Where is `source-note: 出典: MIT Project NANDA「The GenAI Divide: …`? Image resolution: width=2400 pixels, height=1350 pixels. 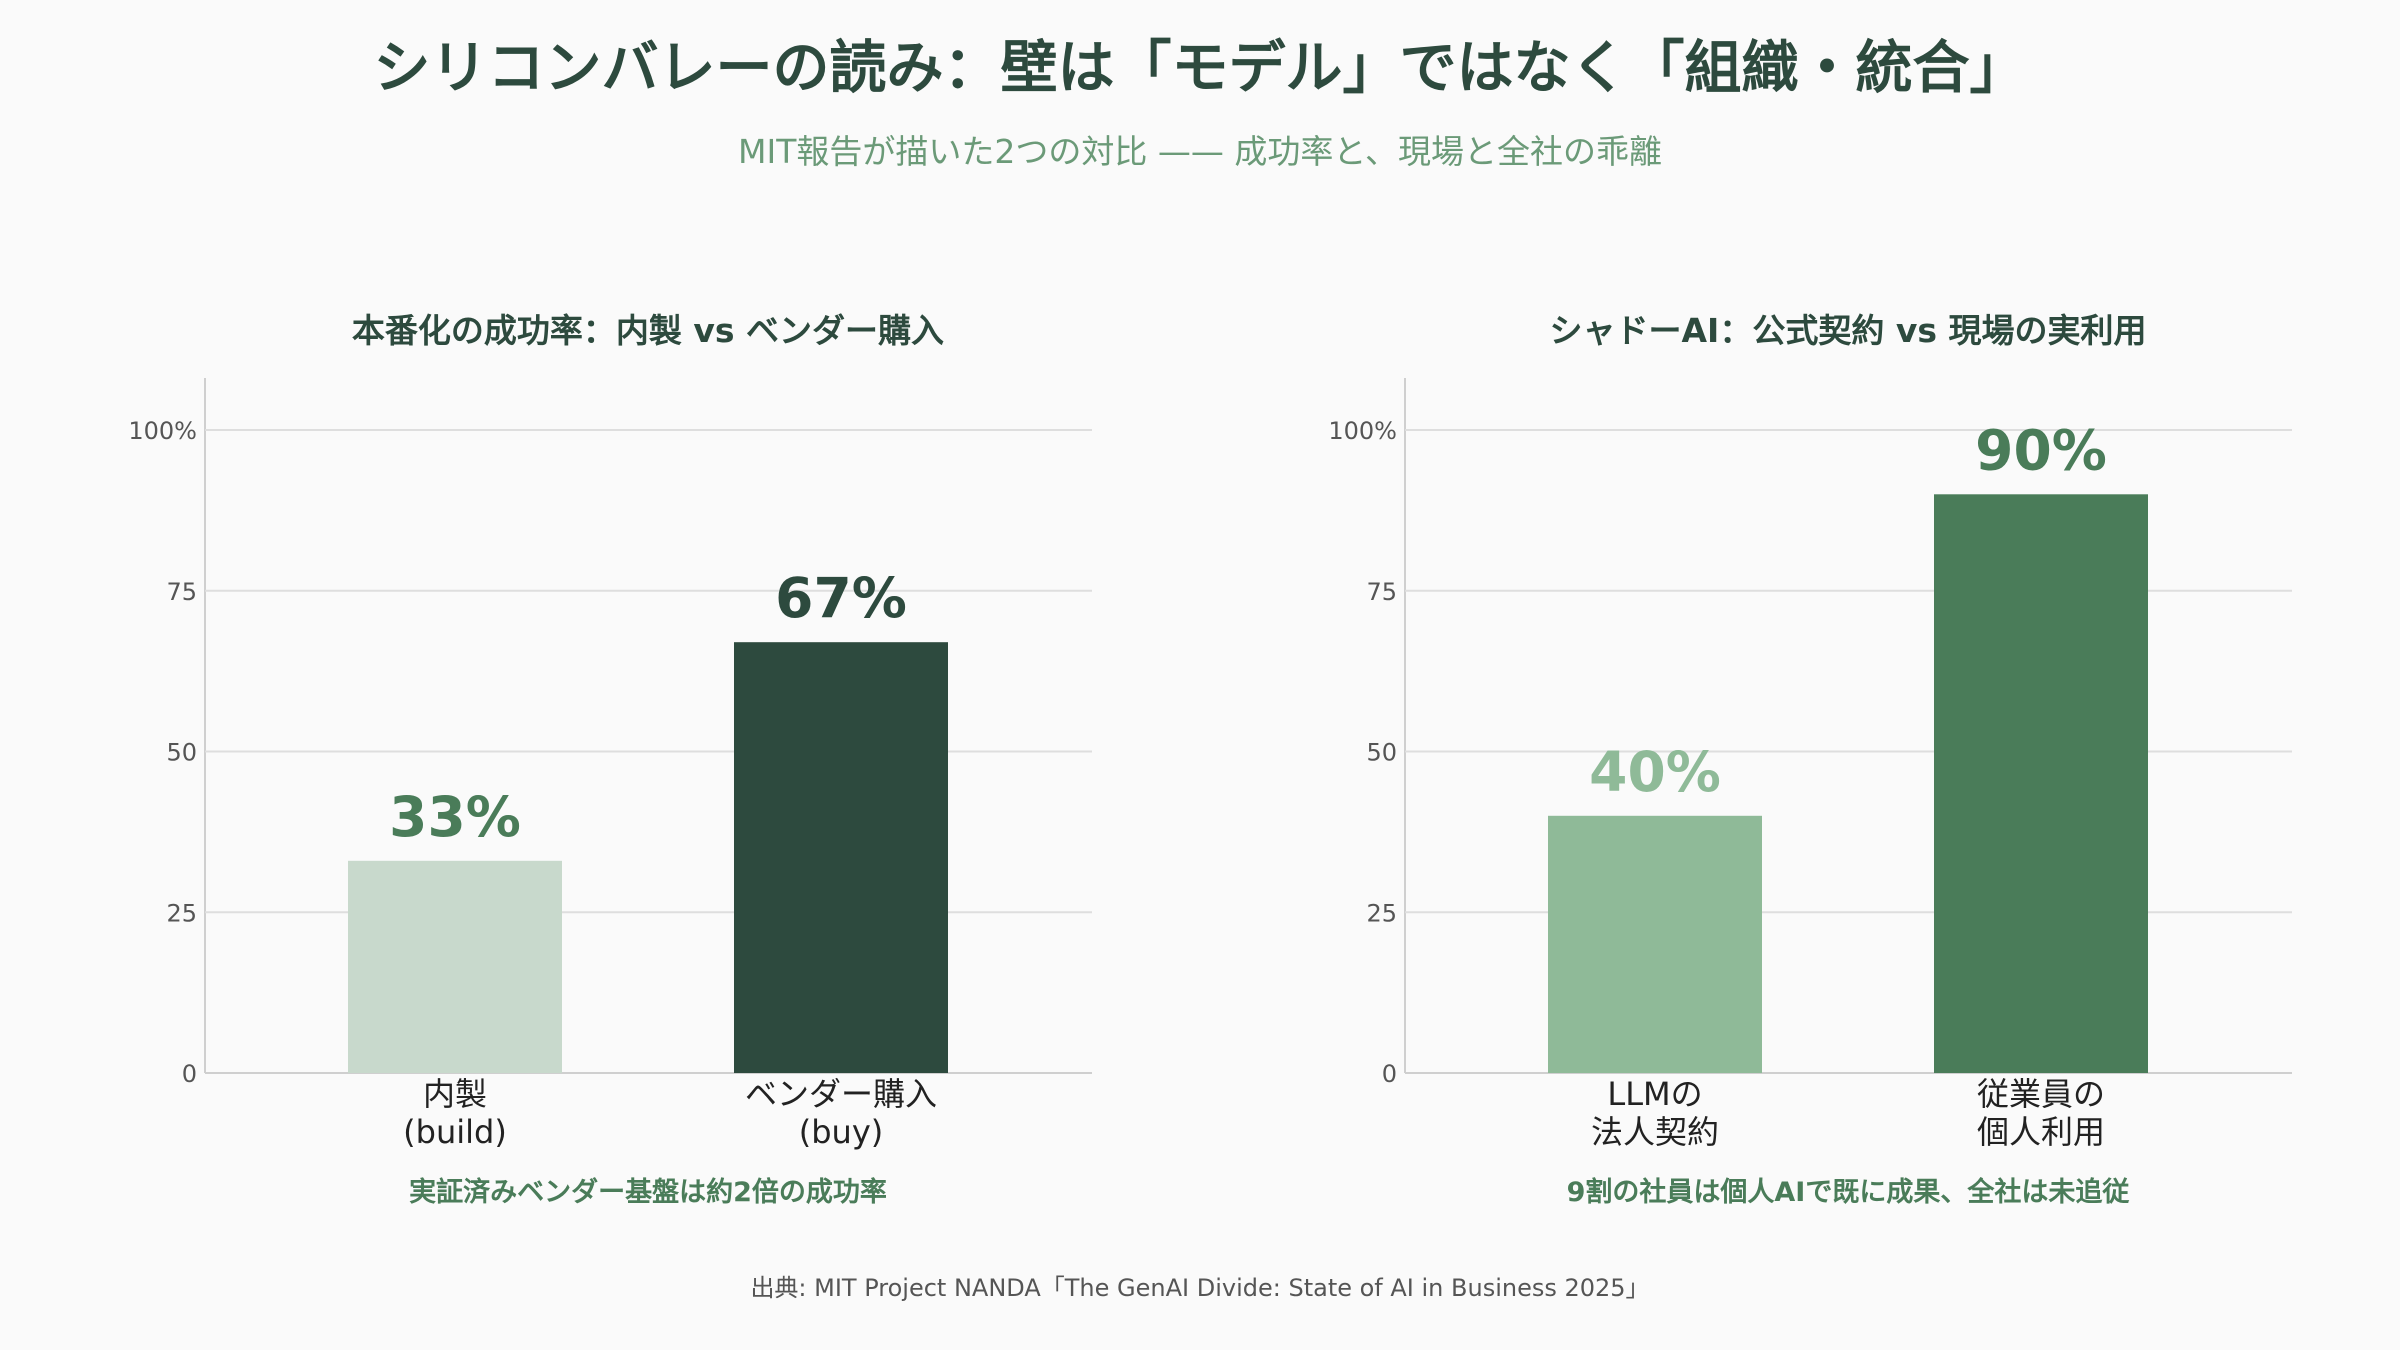
source-note: 出典: MIT Project NANDA「The GenAI Divide: … is located at coordinates (1199, 1288).